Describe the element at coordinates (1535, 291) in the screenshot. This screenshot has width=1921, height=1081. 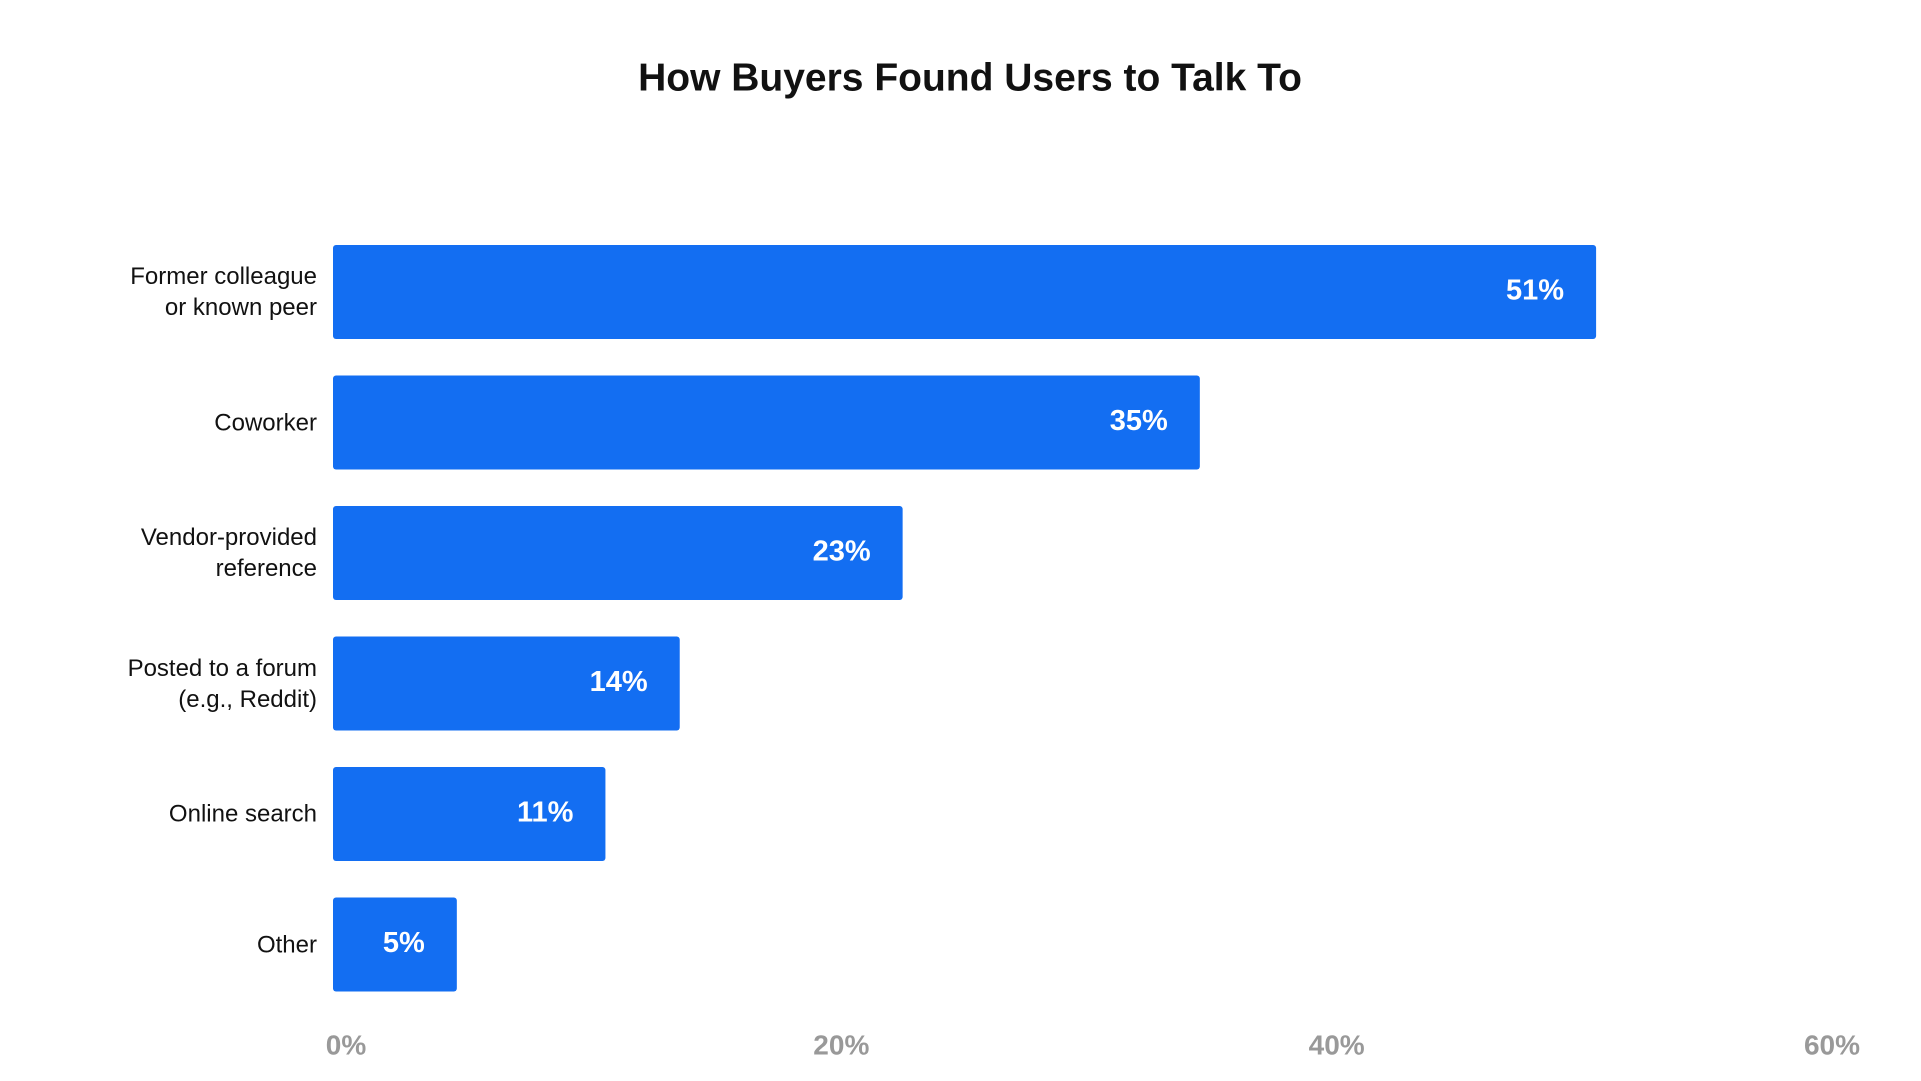
I see `value-label: 51%` at that location.